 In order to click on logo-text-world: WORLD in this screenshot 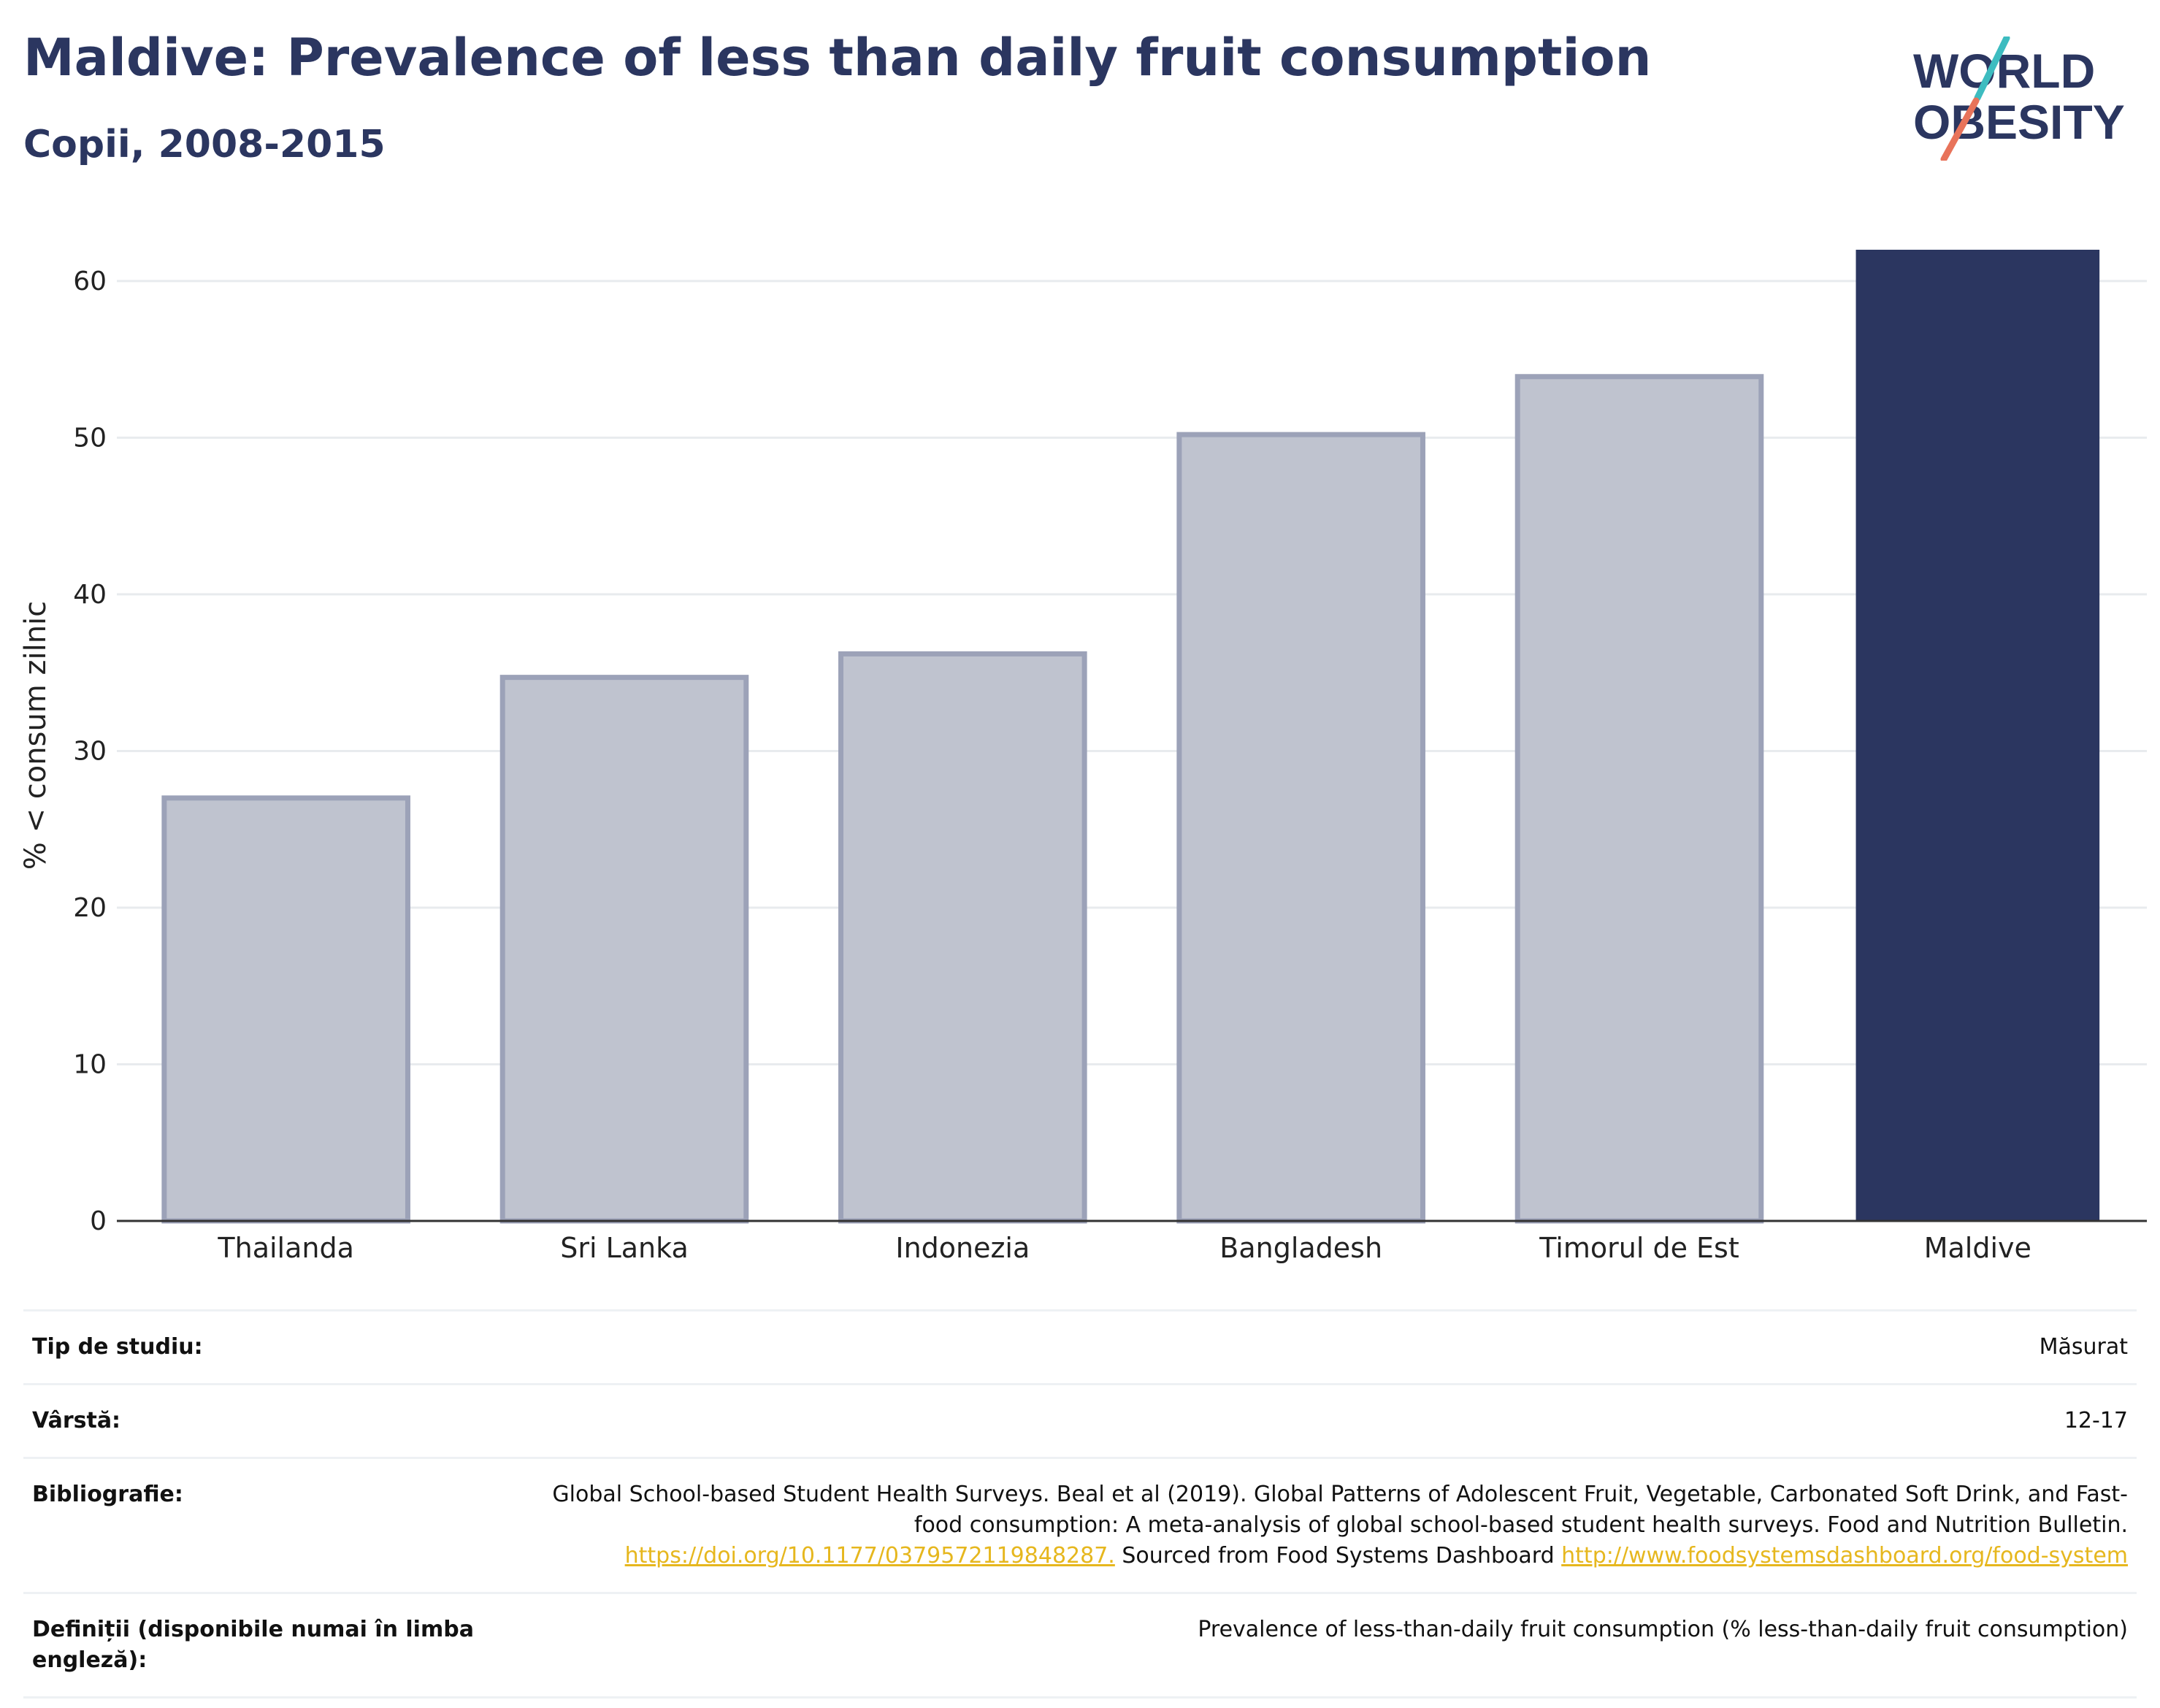, I will do `click(2004, 71)`.